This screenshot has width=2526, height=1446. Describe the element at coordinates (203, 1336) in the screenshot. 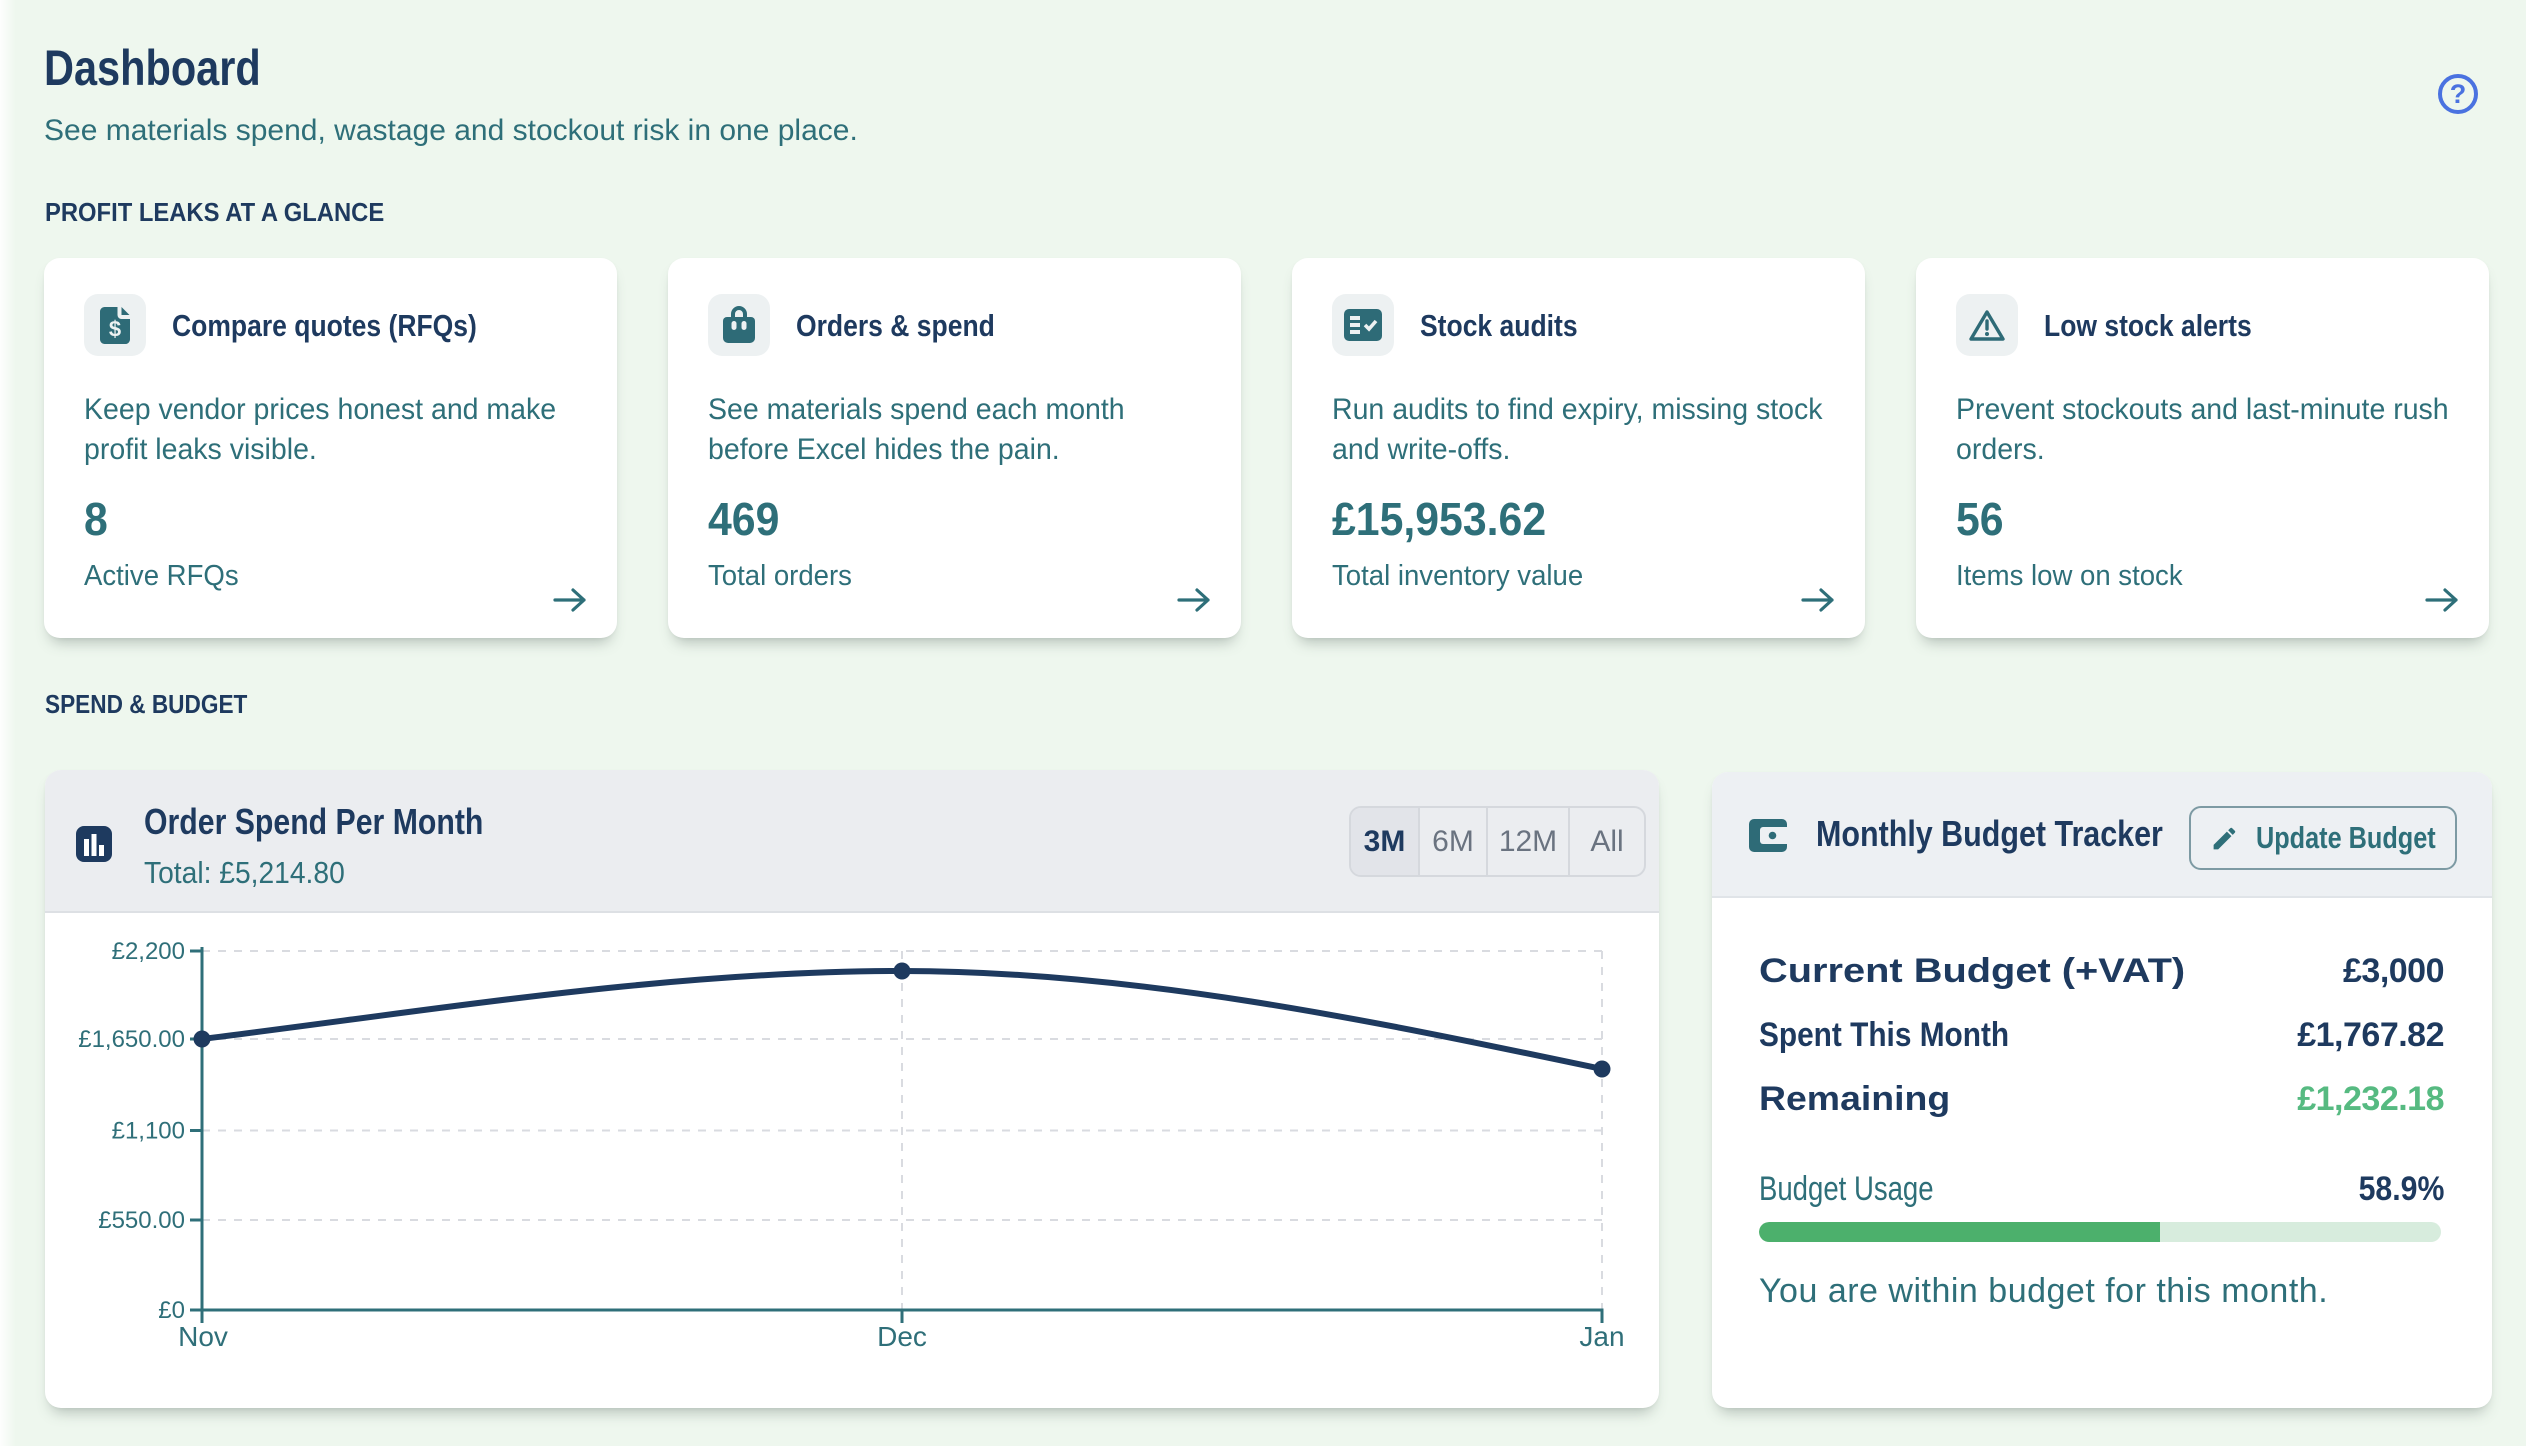

I see `svg-text: Nov` at that location.